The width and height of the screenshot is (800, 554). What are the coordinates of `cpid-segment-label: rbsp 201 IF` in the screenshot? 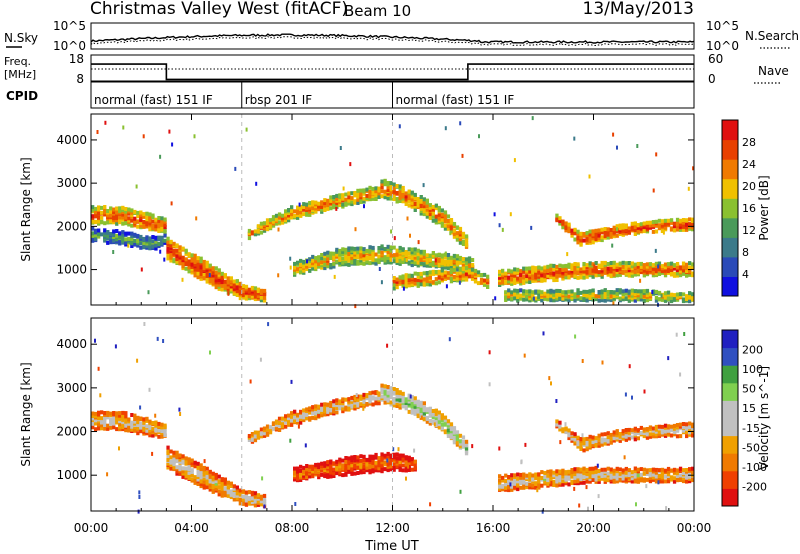 It's located at (278, 100).